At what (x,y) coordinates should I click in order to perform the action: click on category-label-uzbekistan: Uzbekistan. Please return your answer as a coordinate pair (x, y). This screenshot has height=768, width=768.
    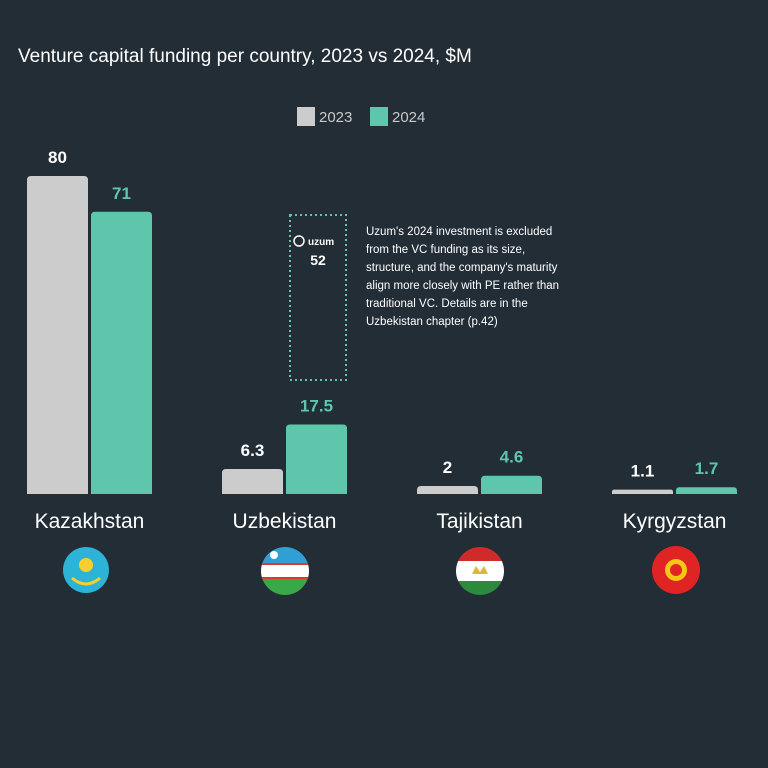
    Looking at the image, I should click on (285, 521).